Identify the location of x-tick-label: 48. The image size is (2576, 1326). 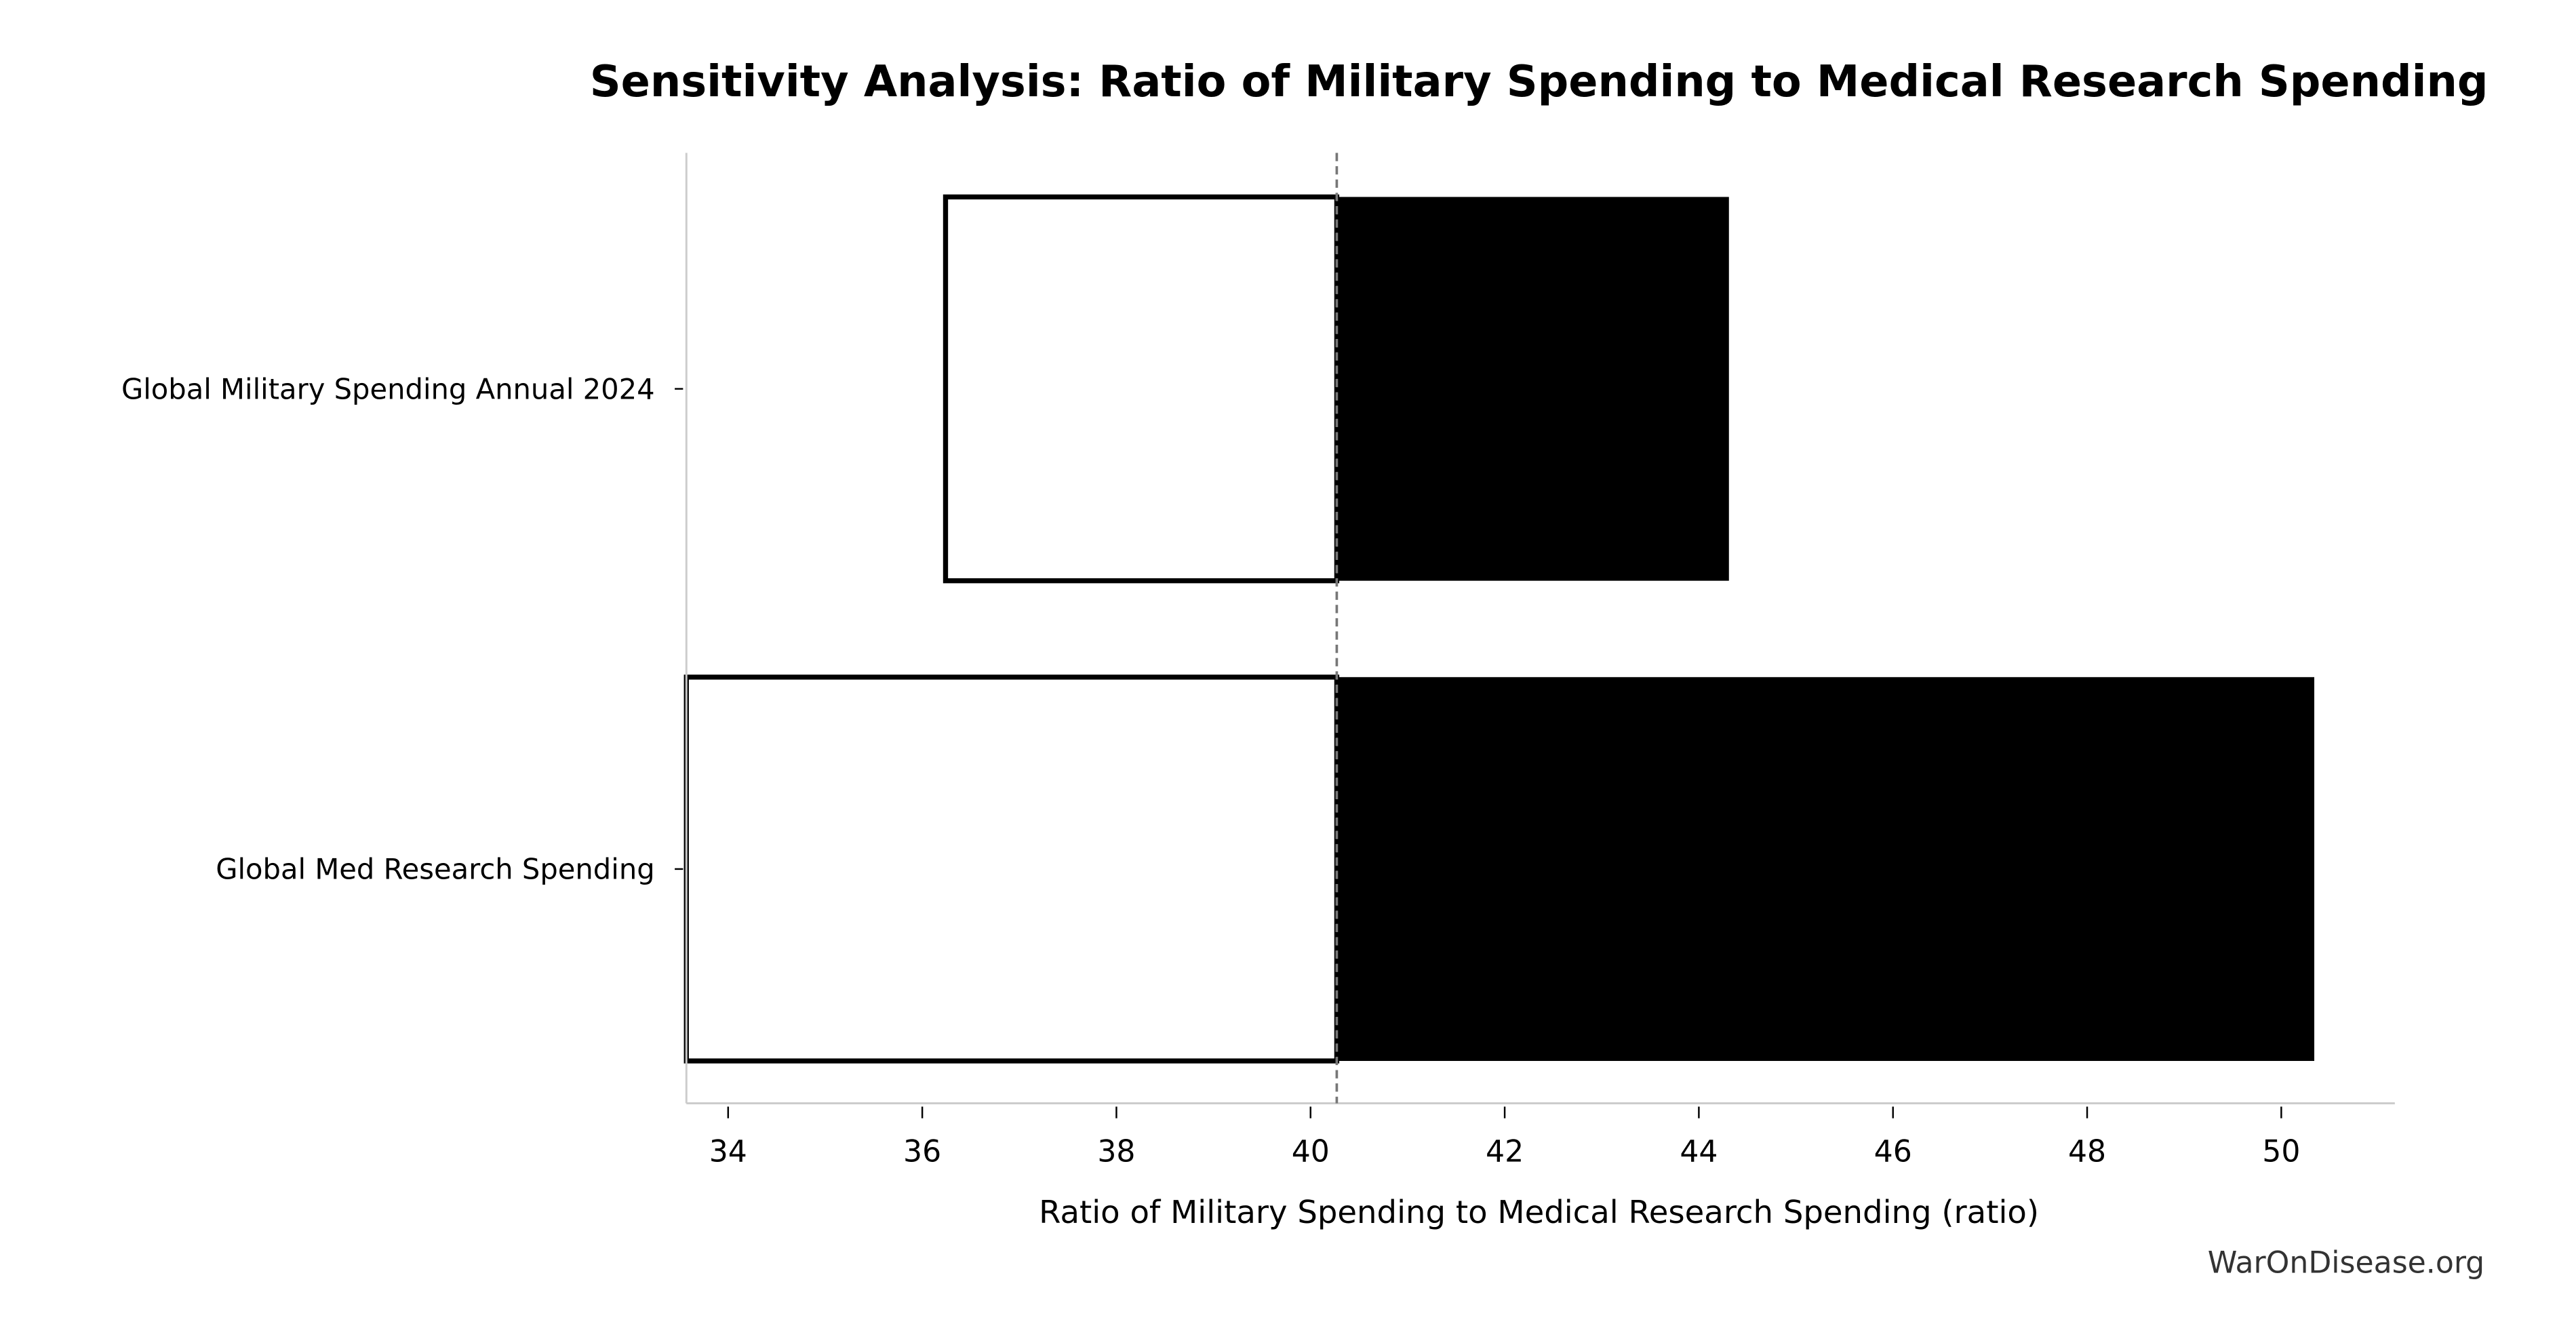
(2087, 1151).